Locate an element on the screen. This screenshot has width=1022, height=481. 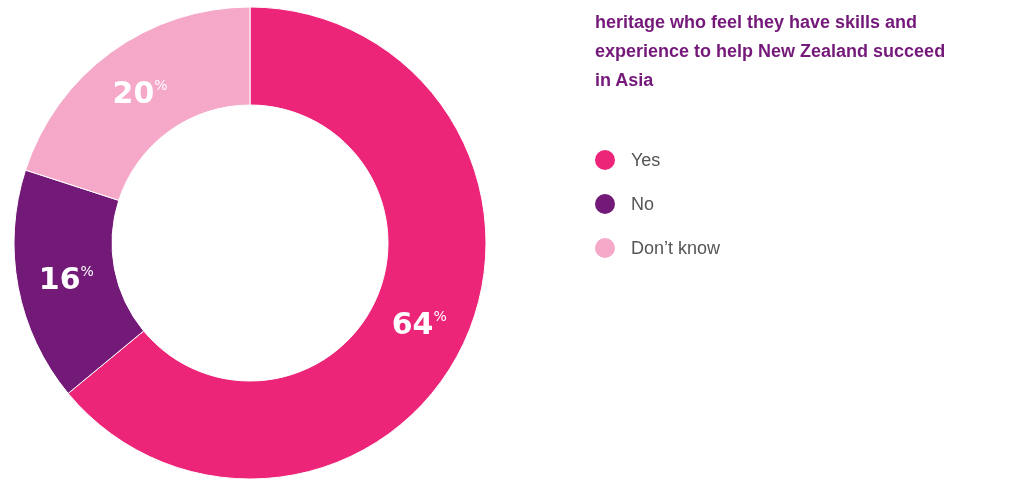
legend-label: No is located at coordinates (643, 204).